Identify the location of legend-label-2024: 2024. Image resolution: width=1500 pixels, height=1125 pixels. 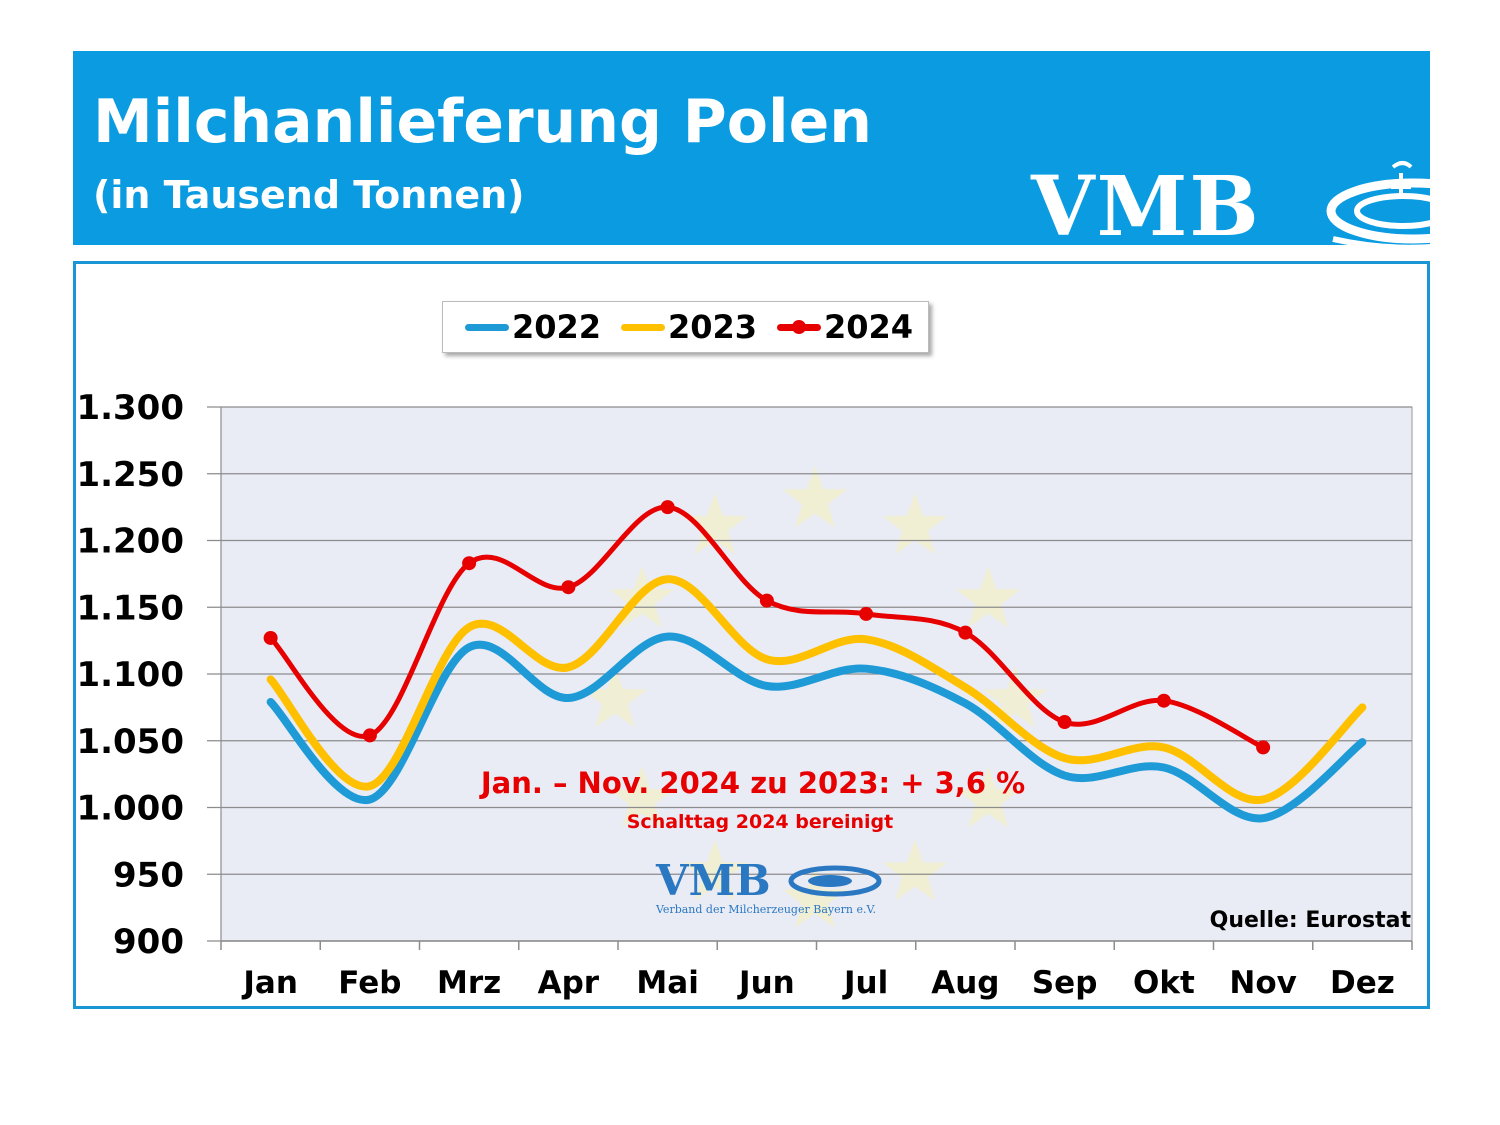
(869, 327).